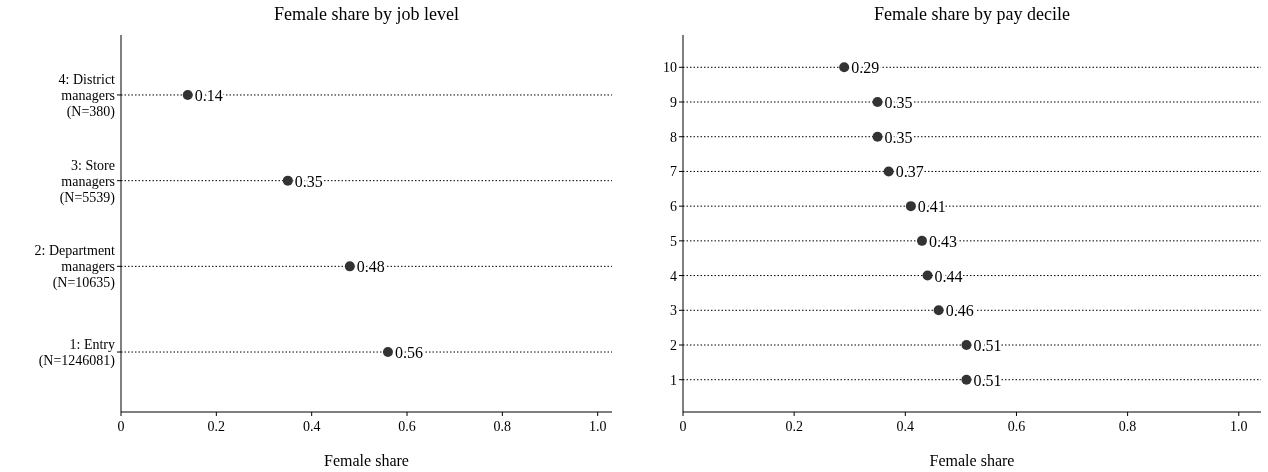  Describe the element at coordinates (87, 95) in the screenshot. I see `y-tick-label: 4: District managers (N=380)` at that location.